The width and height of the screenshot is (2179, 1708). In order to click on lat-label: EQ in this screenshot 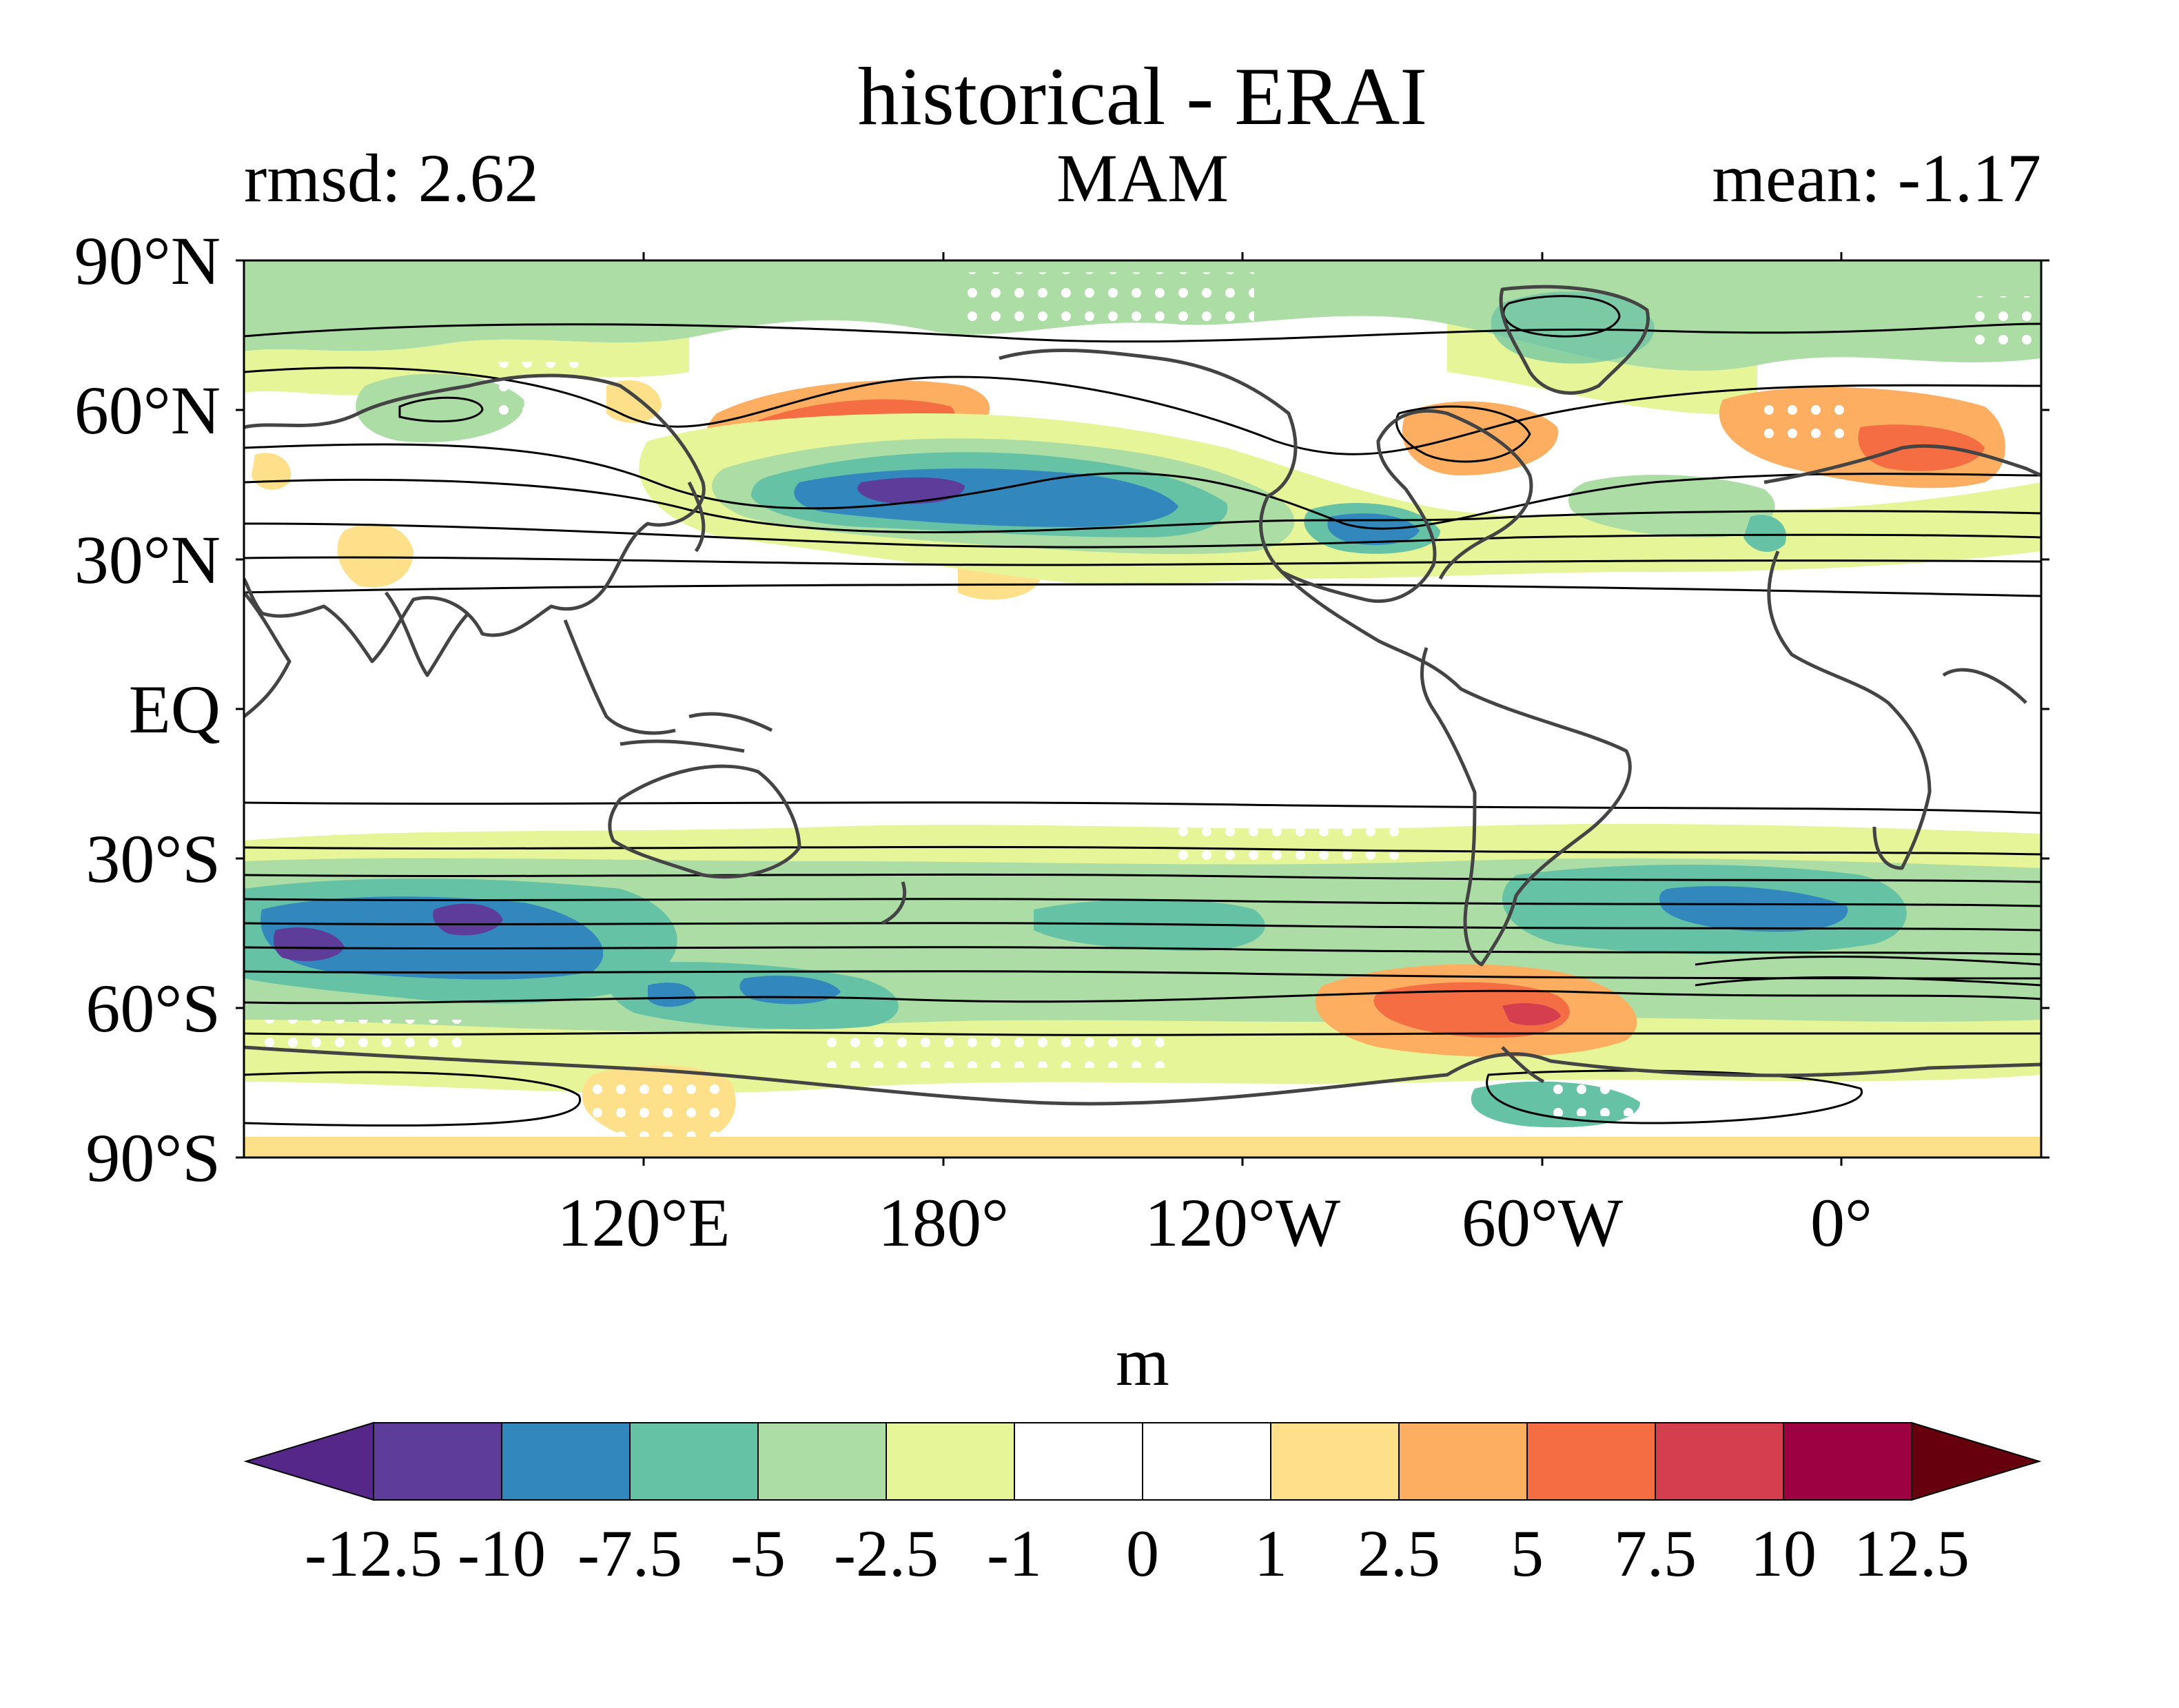, I will do `click(175, 709)`.